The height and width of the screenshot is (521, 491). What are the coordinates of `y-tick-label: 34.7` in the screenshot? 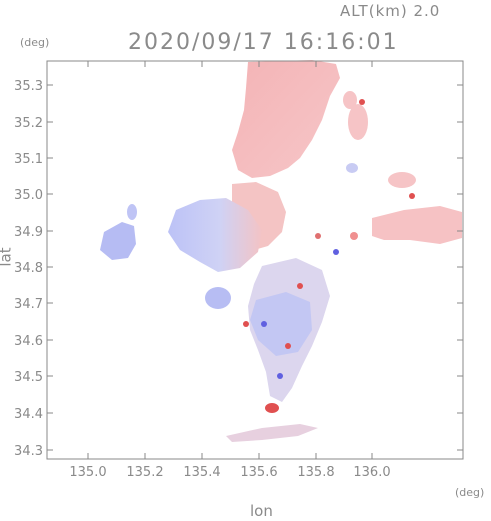 It's located at (28, 304).